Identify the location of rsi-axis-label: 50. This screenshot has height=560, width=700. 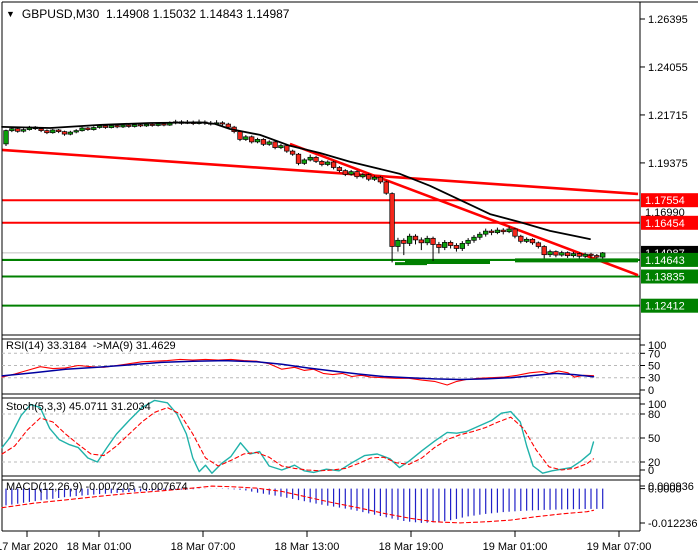
(654, 367).